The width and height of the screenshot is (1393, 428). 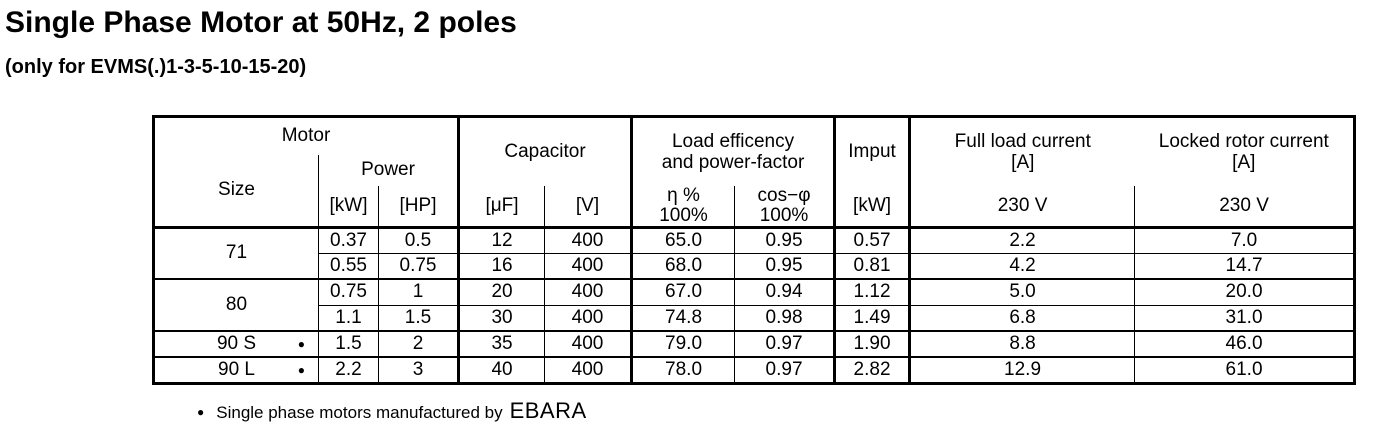 I want to click on eta-cell: 79.0, so click(x=682, y=343).